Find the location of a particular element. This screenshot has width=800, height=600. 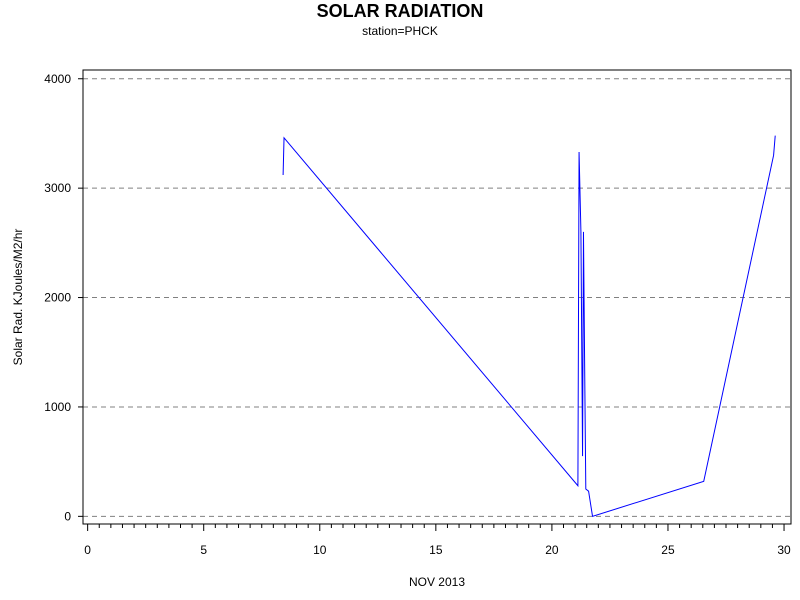

y-tick-label-4000: 4000 is located at coordinates (57, 79).